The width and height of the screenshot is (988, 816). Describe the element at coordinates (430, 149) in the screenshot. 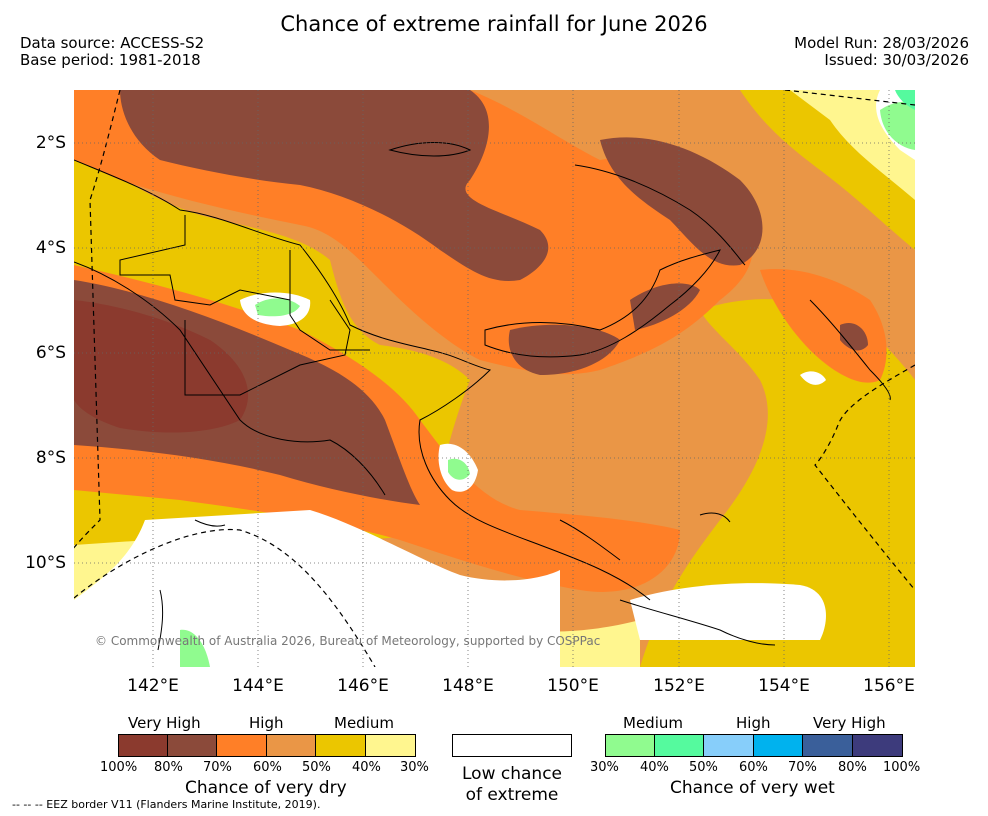

I see `manus-outline` at that location.